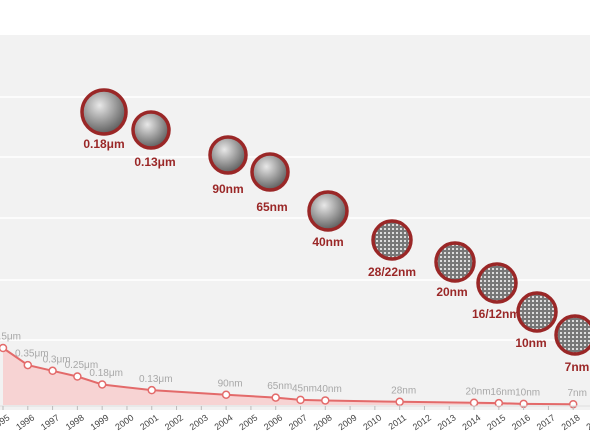 The height and width of the screenshot is (443, 590). Describe the element at coordinates (347, 422) in the screenshot. I see `x-tick-label: 2009` at that location.